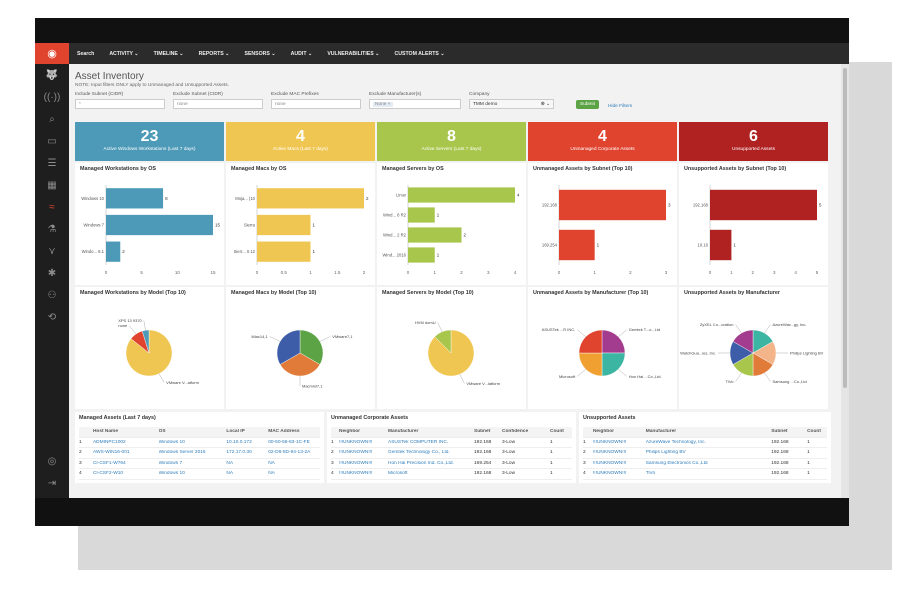 The width and height of the screenshot is (919, 602). What do you see at coordinates (511, 104) in the screenshot?
I see `company-select: TMM demo ⊗ ⌄` at bounding box center [511, 104].